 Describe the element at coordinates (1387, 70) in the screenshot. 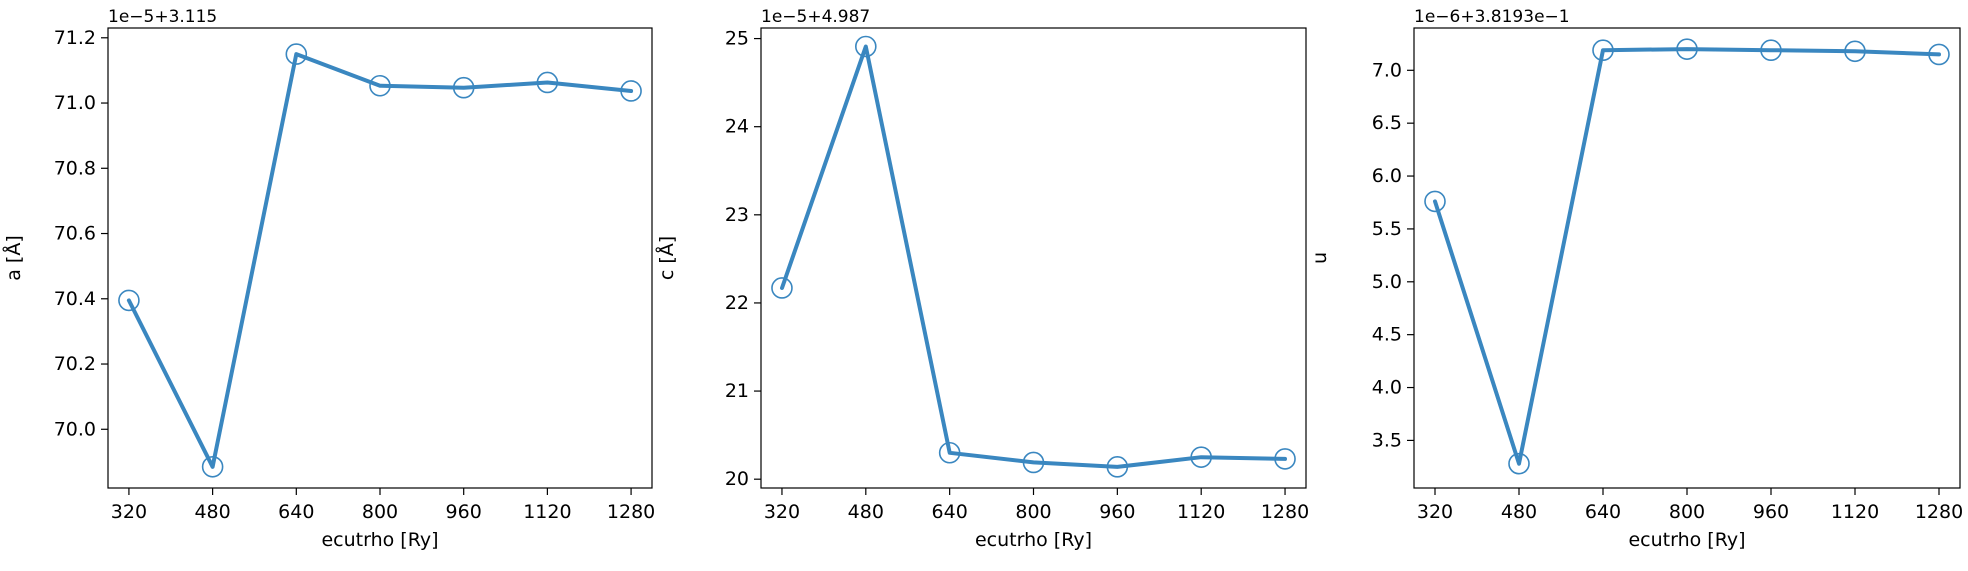

I see `y-tick-label: 7.0` at that location.